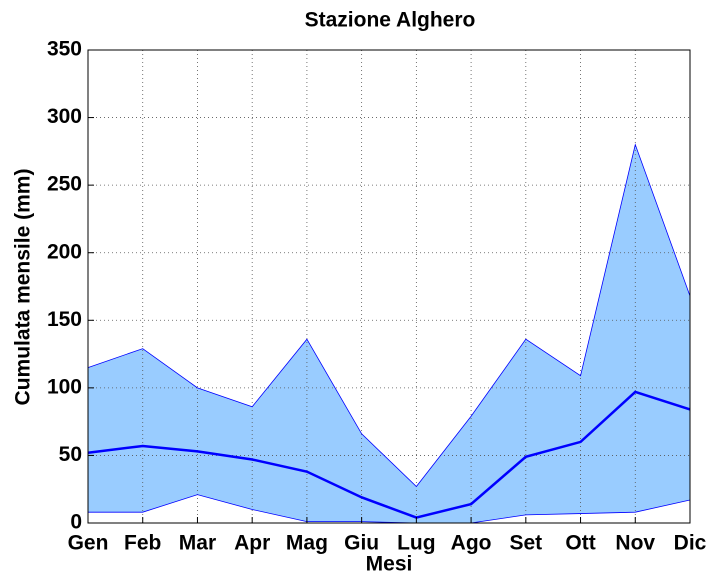  Describe the element at coordinates (64, 251) in the screenshot. I see `y-tick-label: 200` at that location.